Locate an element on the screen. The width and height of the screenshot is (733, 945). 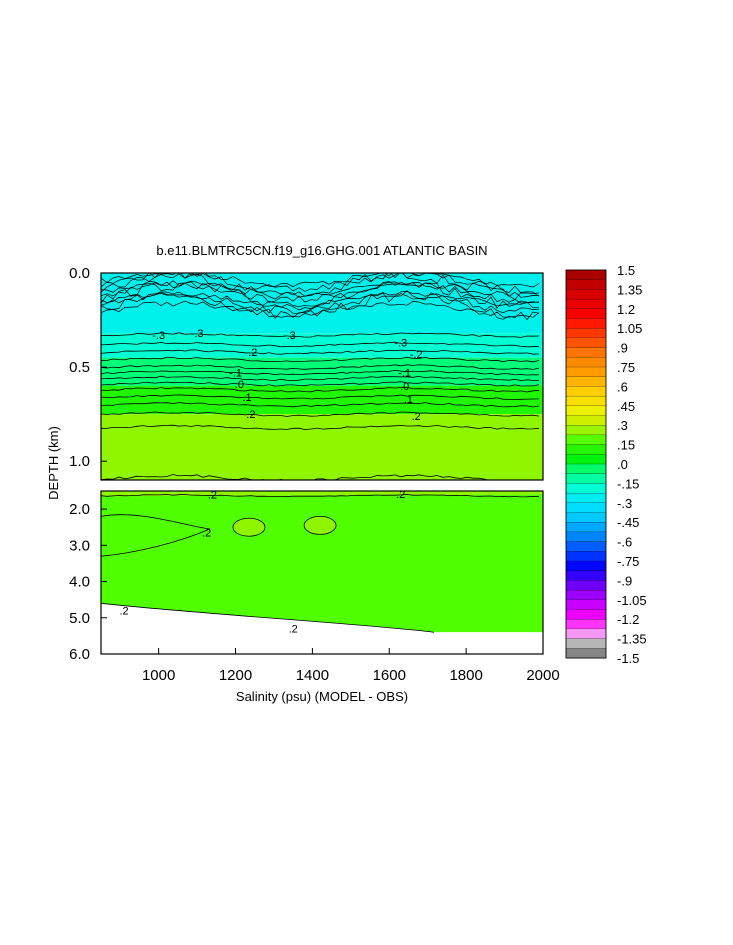
y-tick-label: 2.0 is located at coordinates (79, 509).